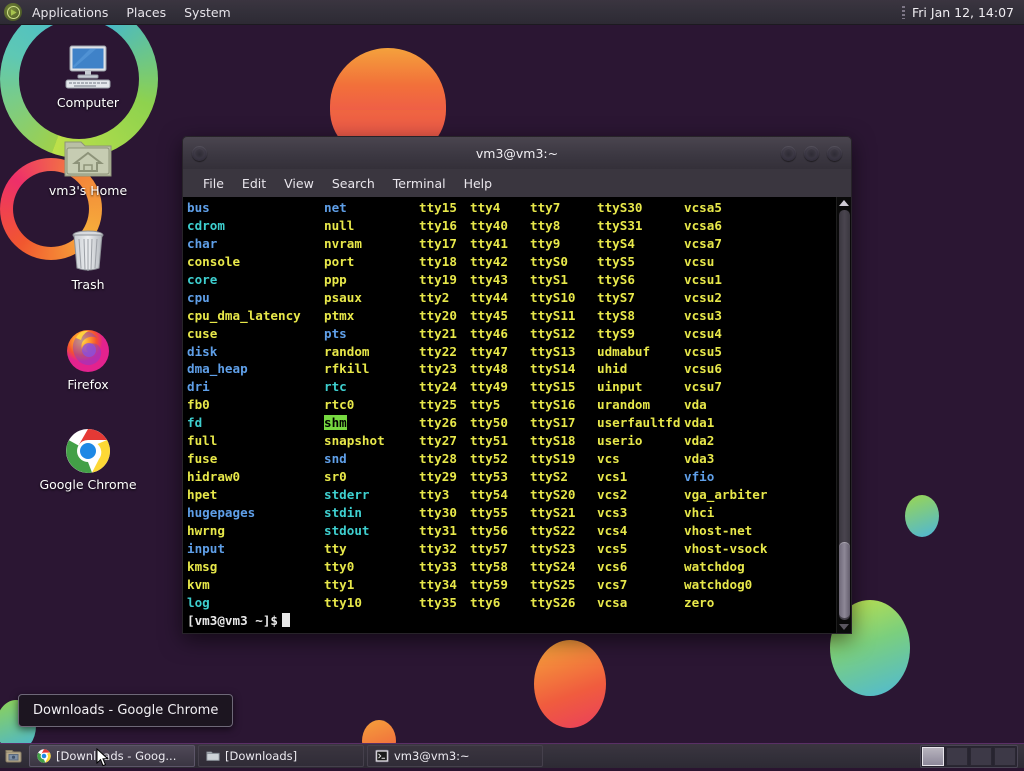 This screenshot has height=771, width=1024. I want to click on terminal-column-cell: tty56, so click(500, 531).